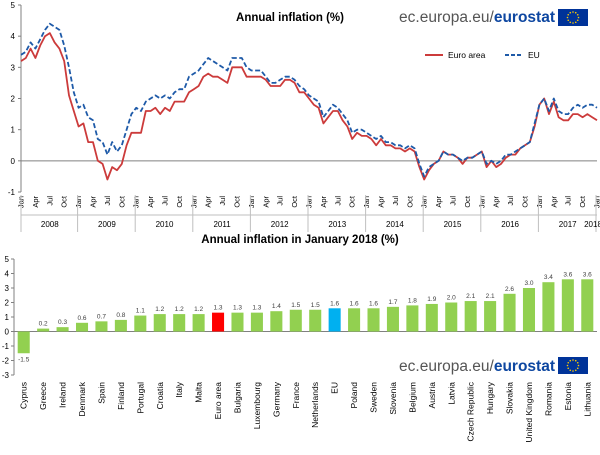 The image size is (600, 455). What do you see at coordinates (13, 36) in the screenshot?
I see `line-chart-y-tick-label: 4` at bounding box center [13, 36].